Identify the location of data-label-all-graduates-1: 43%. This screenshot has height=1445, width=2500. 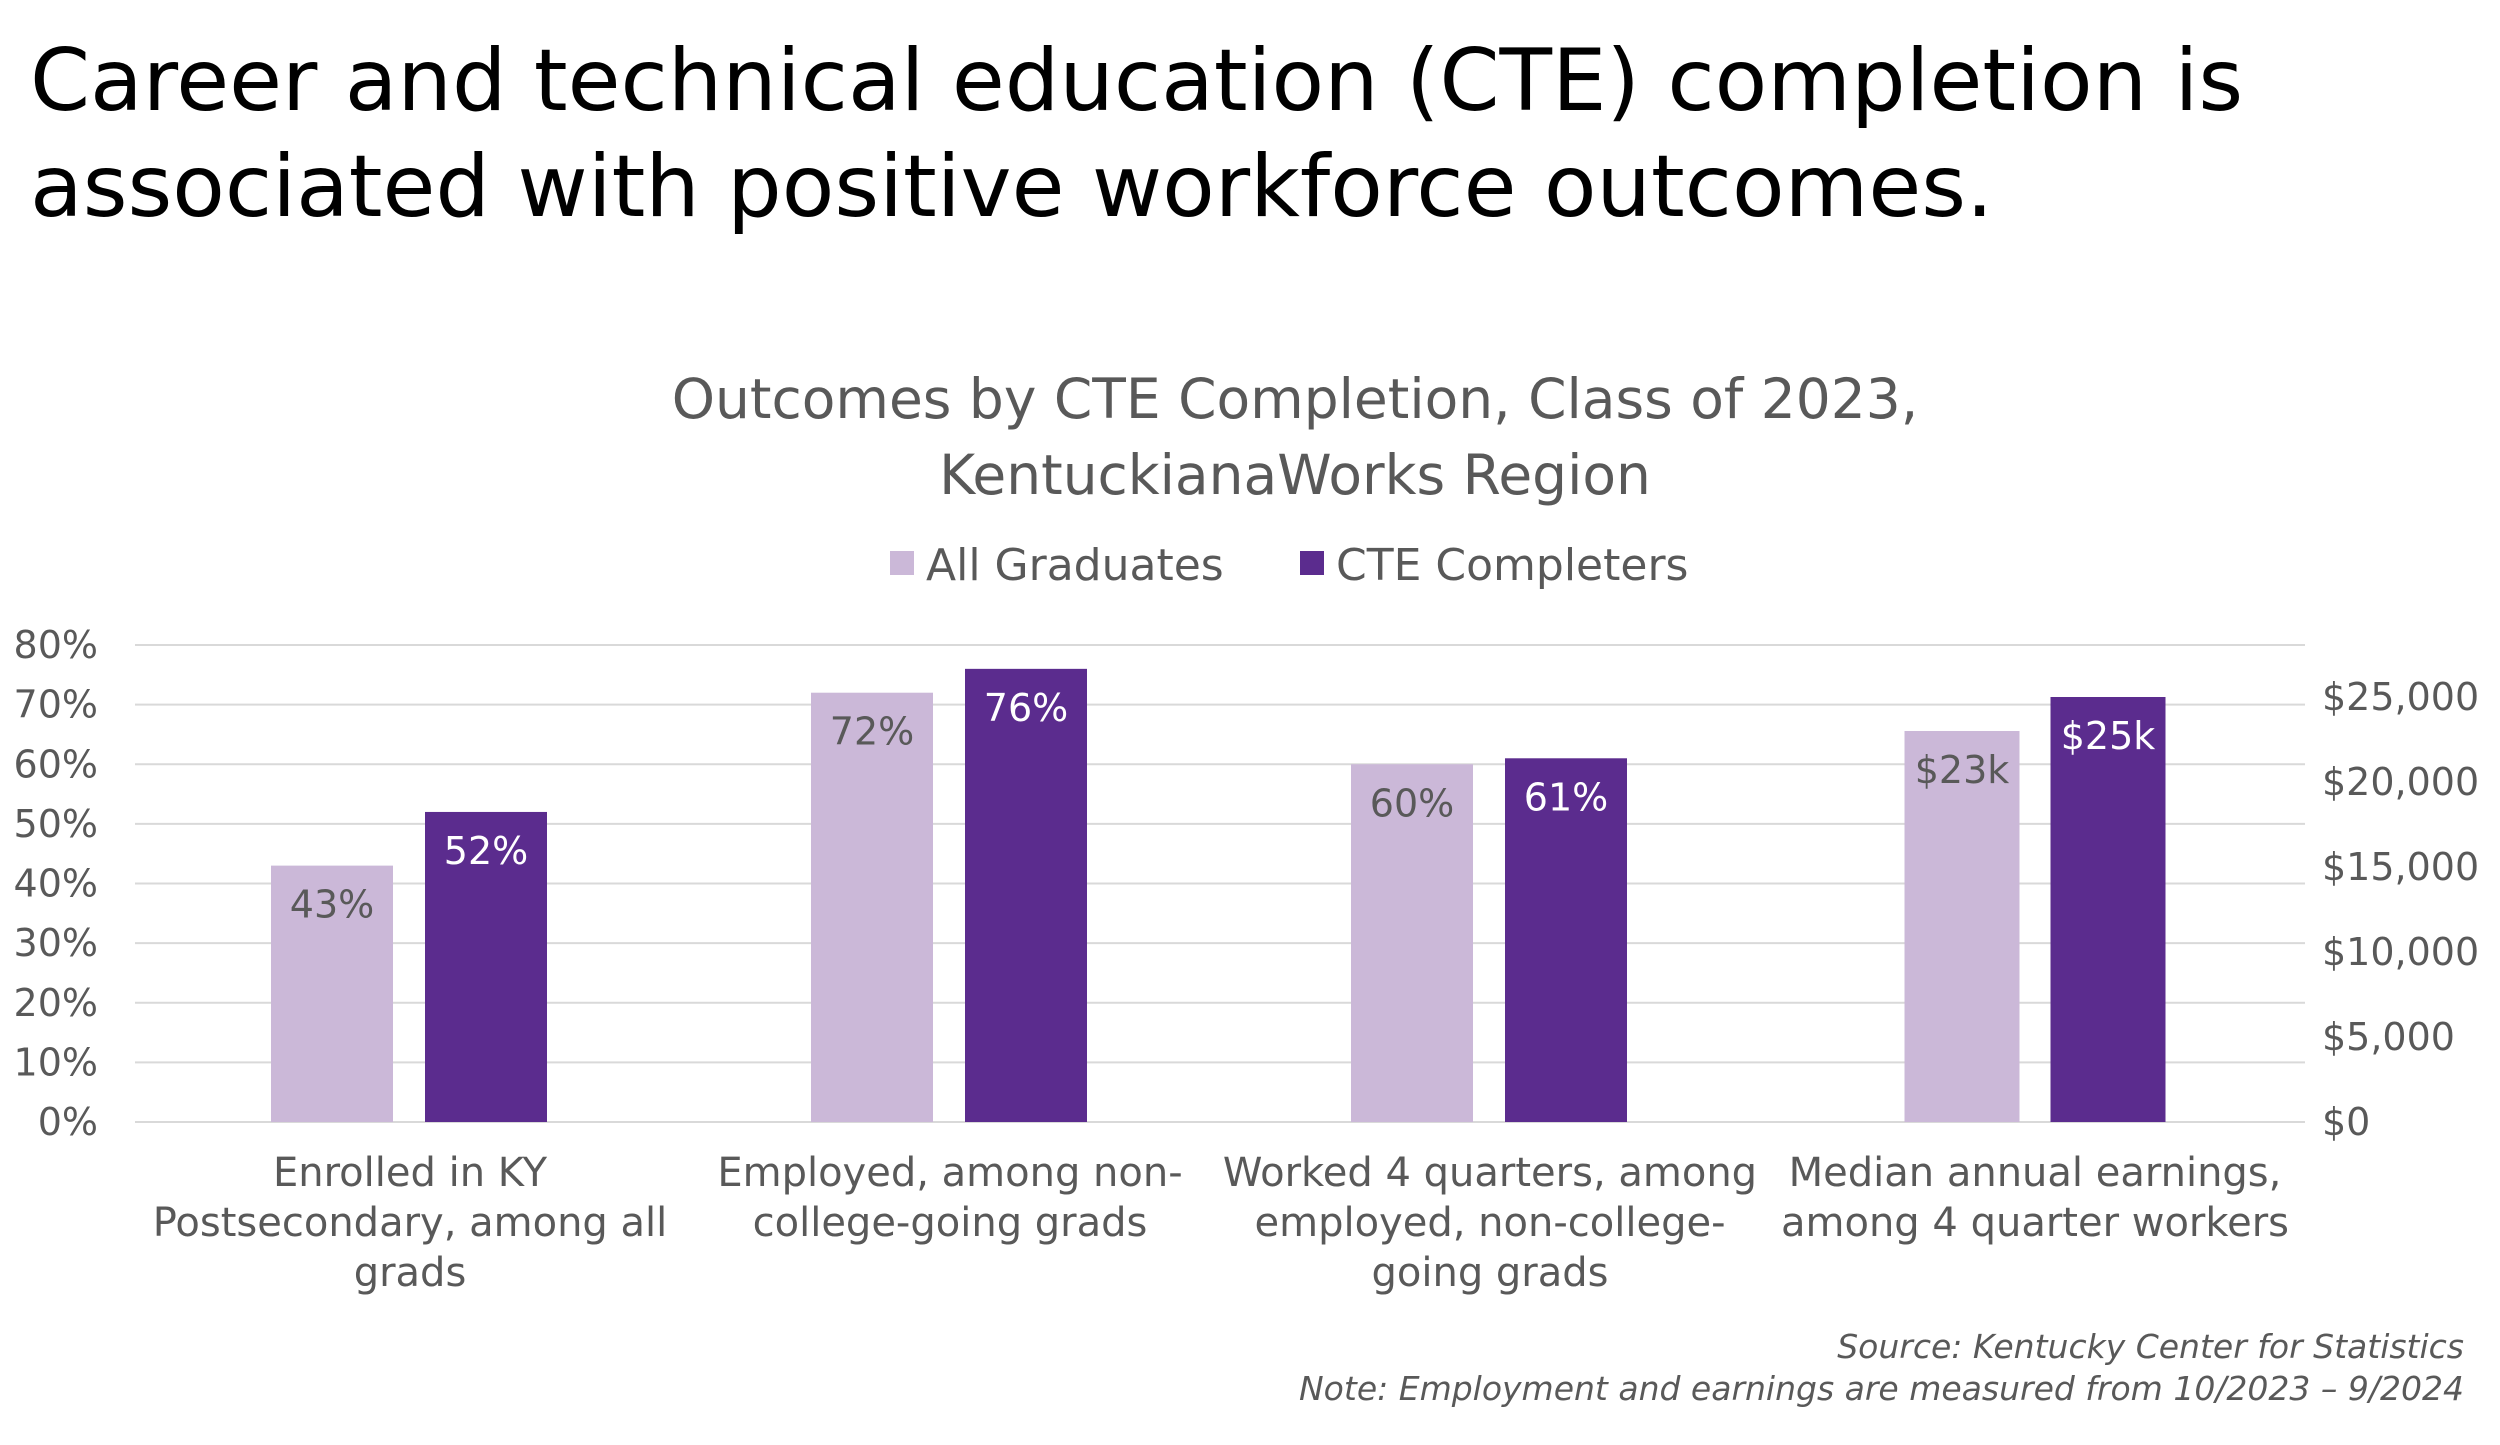
(332, 905).